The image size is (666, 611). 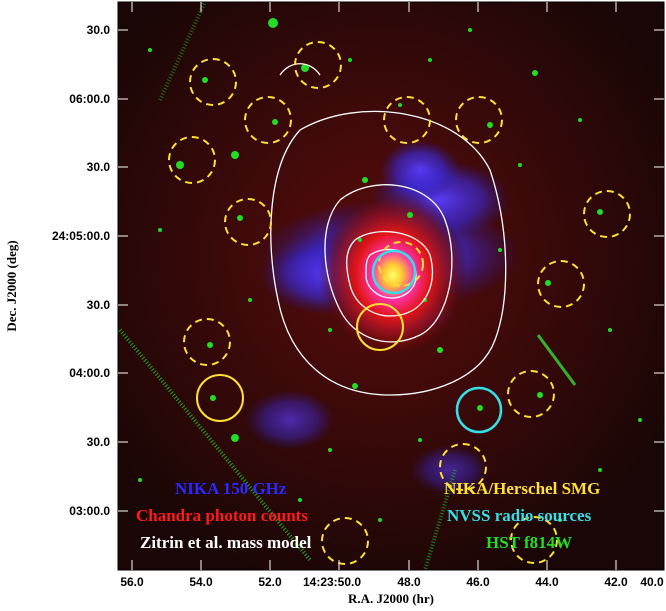 What do you see at coordinates (81, 236) in the screenshot?
I see `y-tick-label: 24:05:00.0` at bounding box center [81, 236].